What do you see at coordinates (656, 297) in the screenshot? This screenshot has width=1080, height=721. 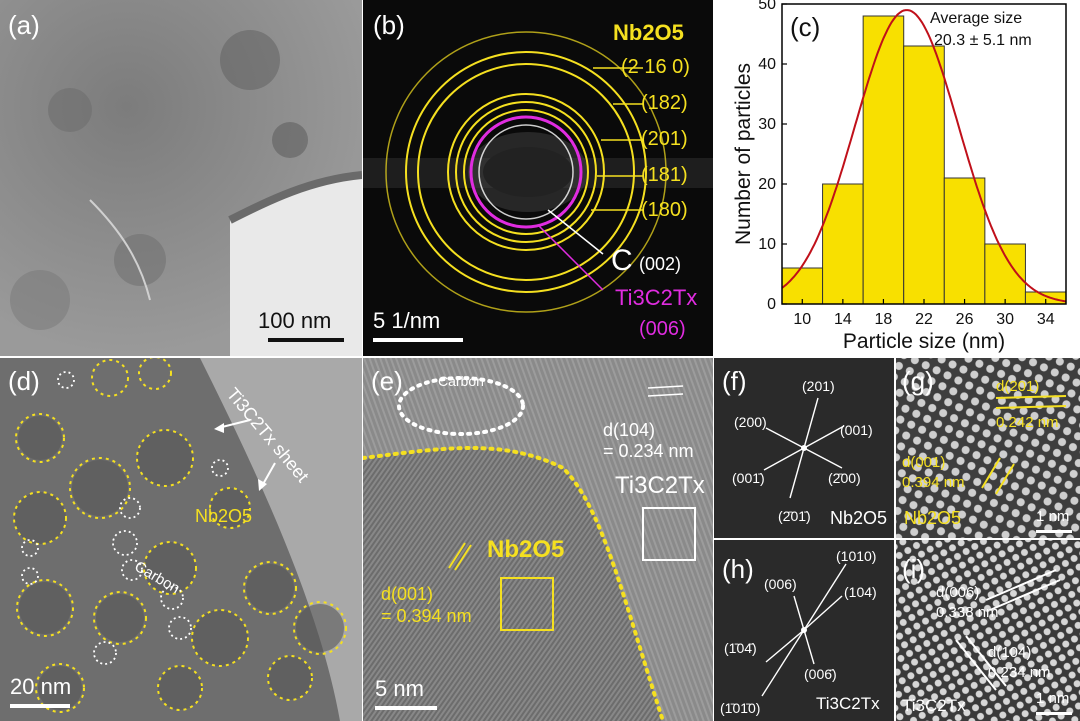 I see `mxene-ring-label: Ti3C2Tx` at bounding box center [656, 297].